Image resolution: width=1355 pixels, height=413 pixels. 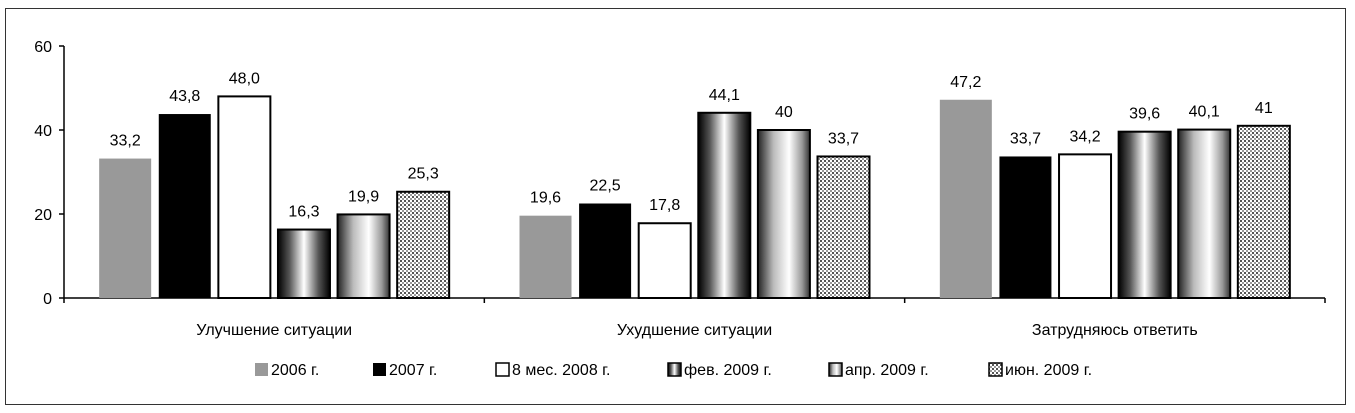 What do you see at coordinates (728, 370) in the screenshot?
I see `legend-label: фев. 2009 г.` at bounding box center [728, 370].